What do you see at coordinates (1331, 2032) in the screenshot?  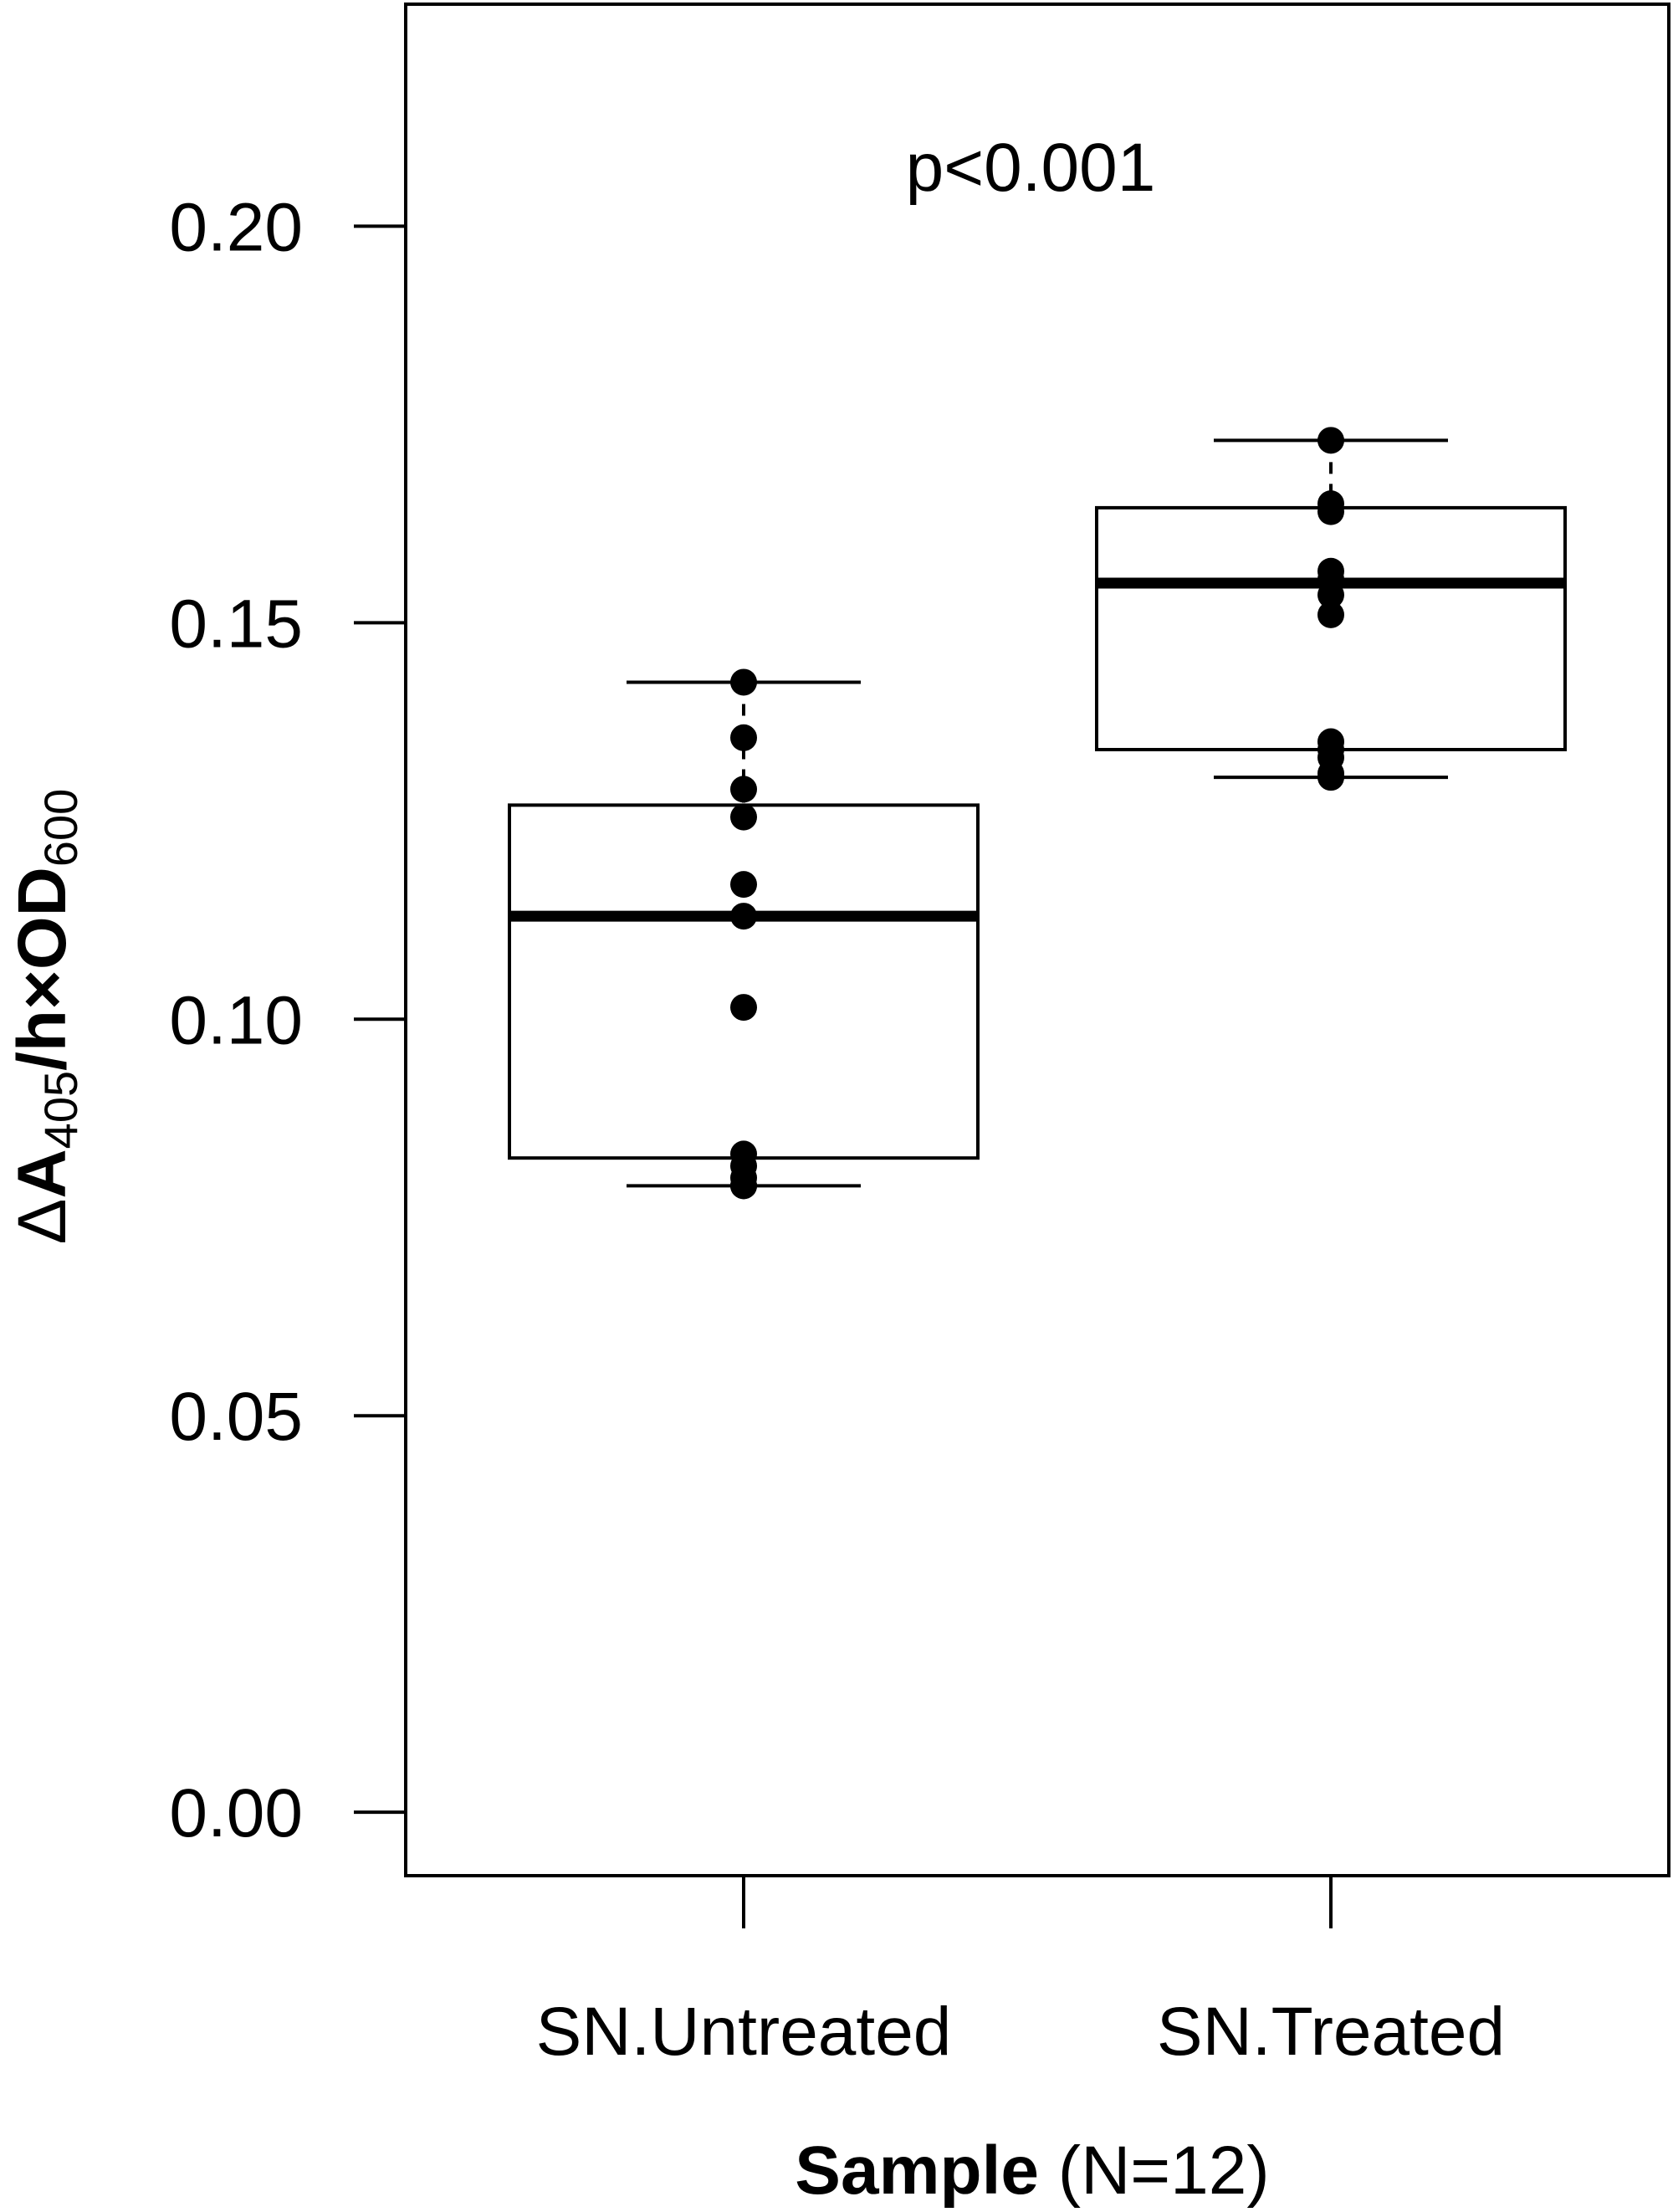 I see `x-tick-label: SN.Treated` at bounding box center [1331, 2032].